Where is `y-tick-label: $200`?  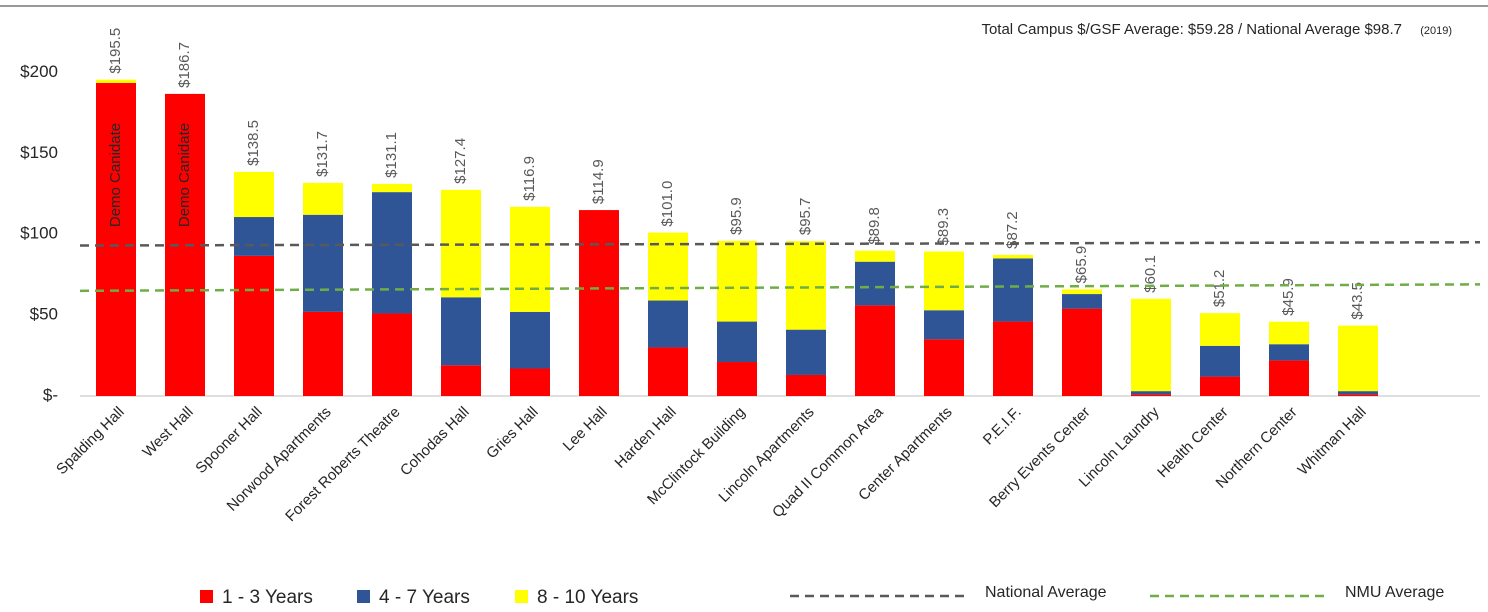 y-tick-label: $200 is located at coordinates (39, 71).